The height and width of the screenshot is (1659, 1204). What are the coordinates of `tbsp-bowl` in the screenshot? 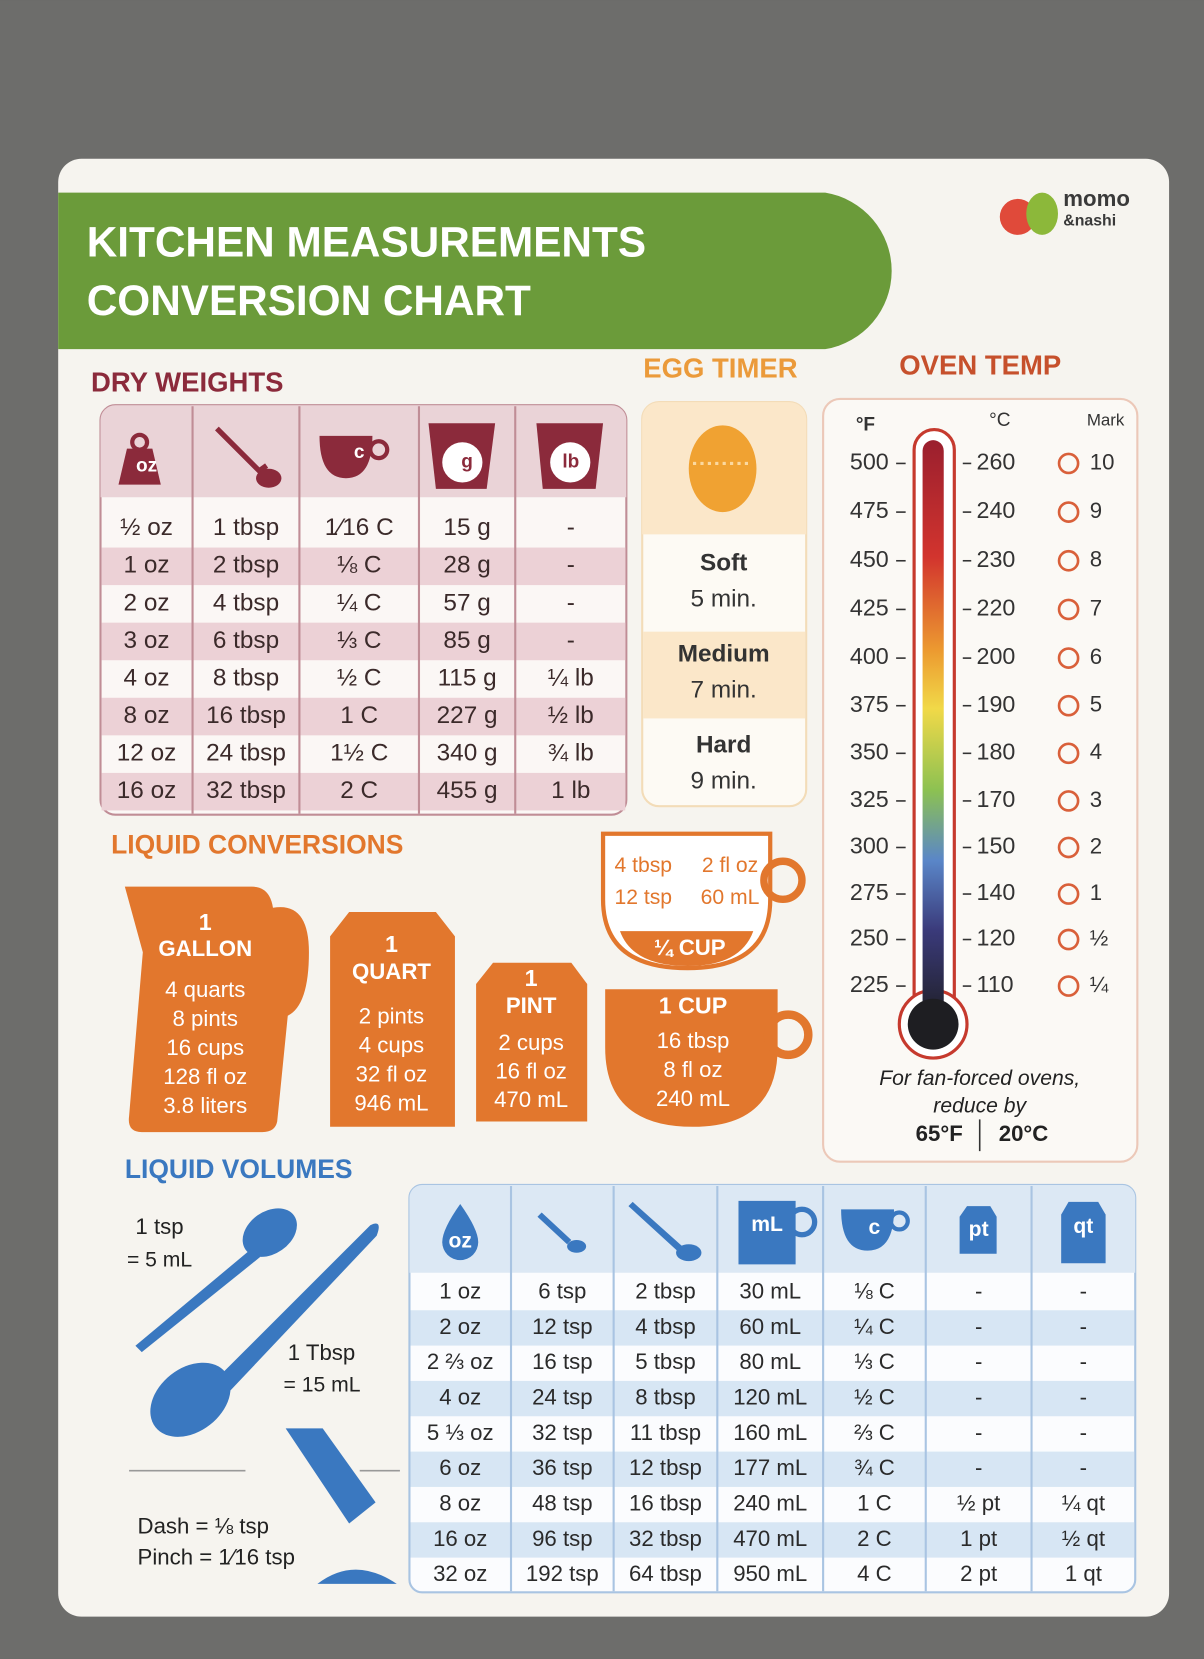 It's located at (190, 1399).